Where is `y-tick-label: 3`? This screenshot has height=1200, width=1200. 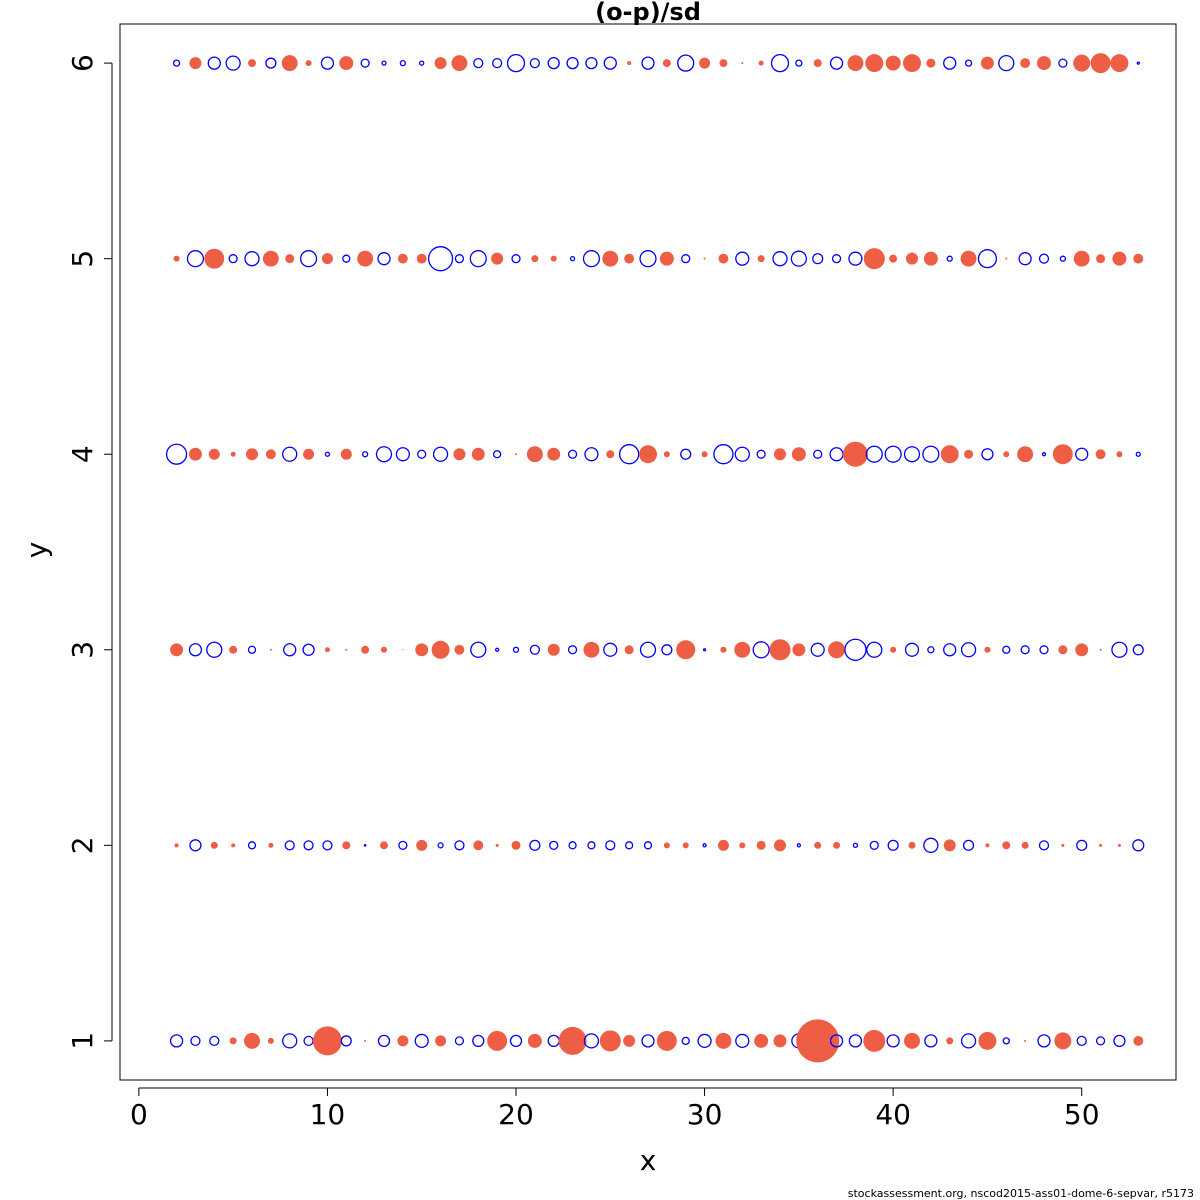
y-tick-label: 3 is located at coordinates (82, 650).